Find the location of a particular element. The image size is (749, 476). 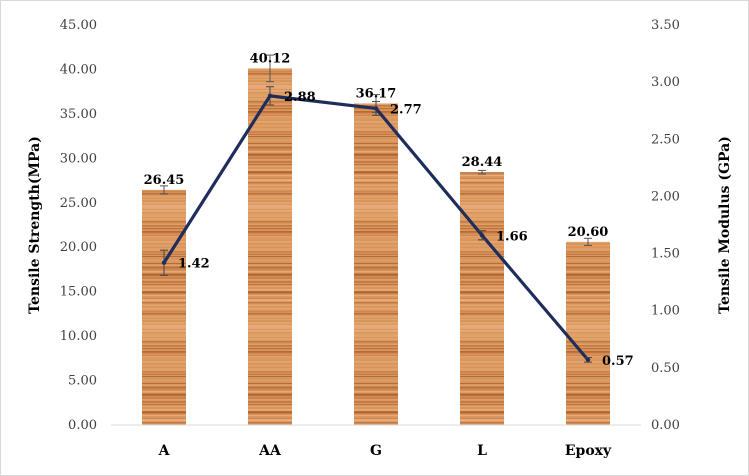

bar-data-label: 28.44 is located at coordinates (482, 162).